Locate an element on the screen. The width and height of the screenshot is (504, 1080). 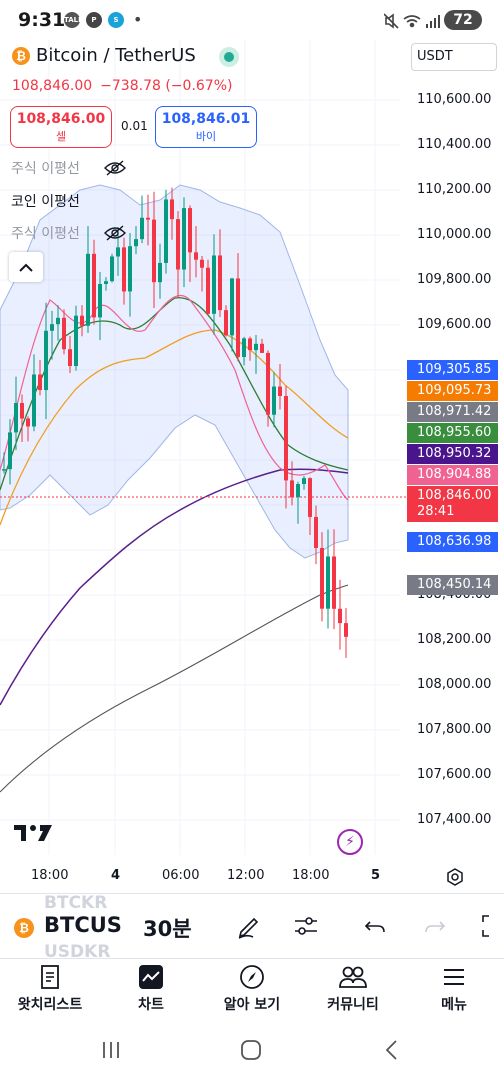
sell-button: 108,846.00 셀 is located at coordinates (61, 127).